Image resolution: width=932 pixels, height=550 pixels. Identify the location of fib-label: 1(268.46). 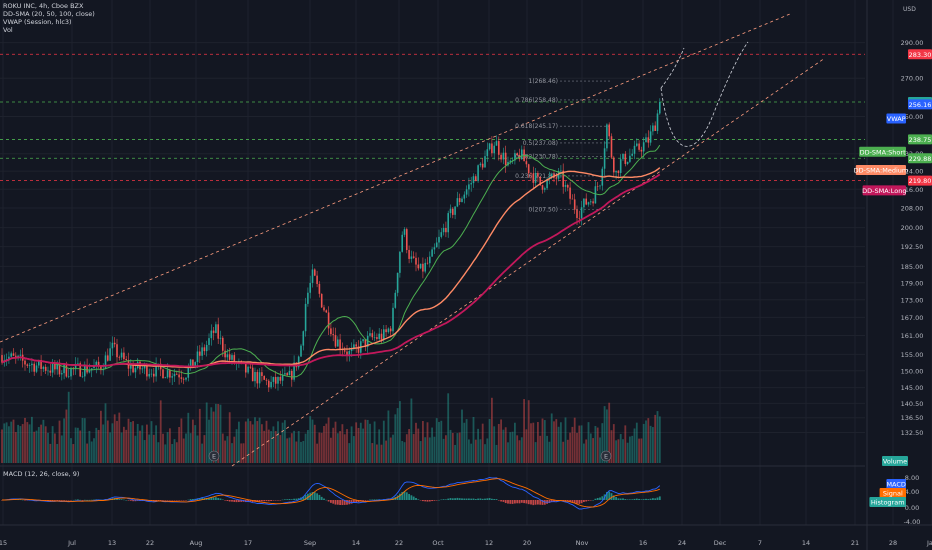
(544, 81).